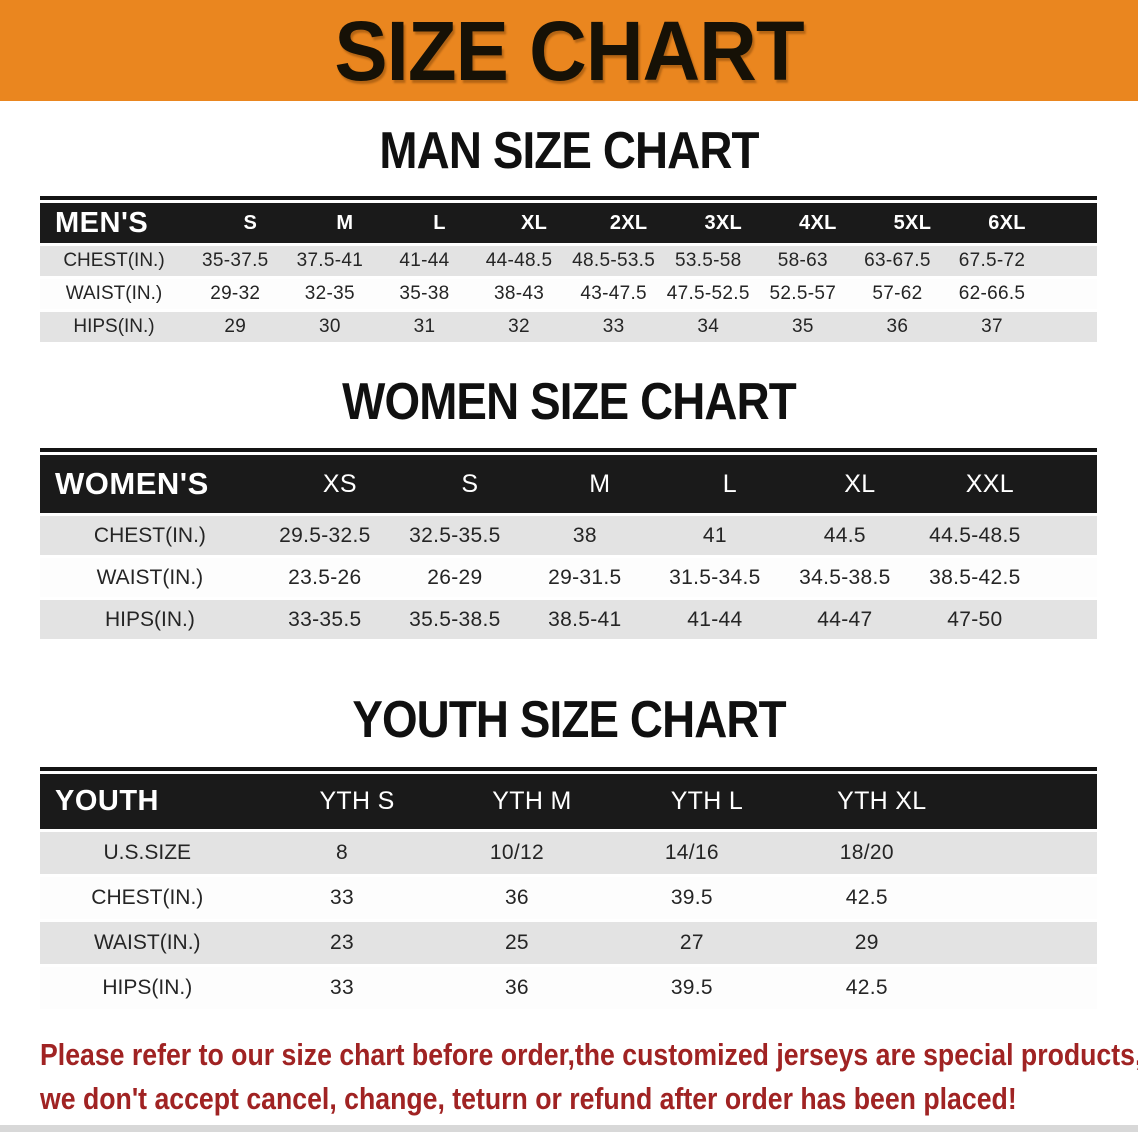 The width and height of the screenshot is (1138, 1132). I want to click on value-cell: 23, so click(342, 942).